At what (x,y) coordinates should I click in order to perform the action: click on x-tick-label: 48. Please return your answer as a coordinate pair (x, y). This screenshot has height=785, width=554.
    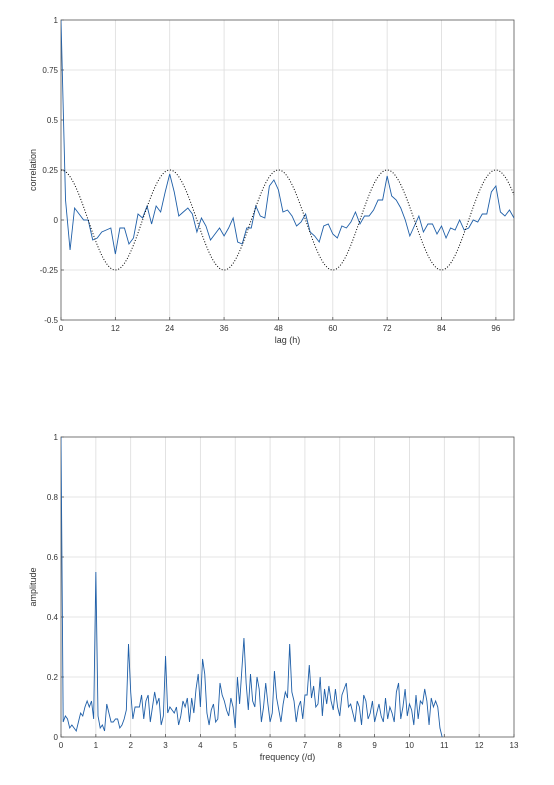
    Looking at the image, I should click on (278, 328).